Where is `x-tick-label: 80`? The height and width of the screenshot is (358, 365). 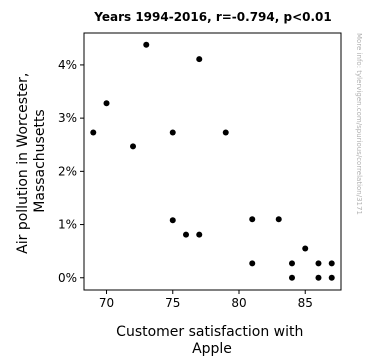 x-tick-label: 80 is located at coordinates (238, 303).